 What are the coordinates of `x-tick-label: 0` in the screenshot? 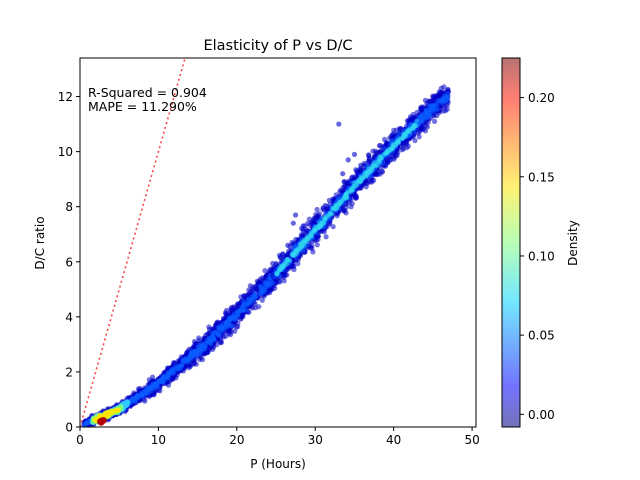 It's located at (80, 440).